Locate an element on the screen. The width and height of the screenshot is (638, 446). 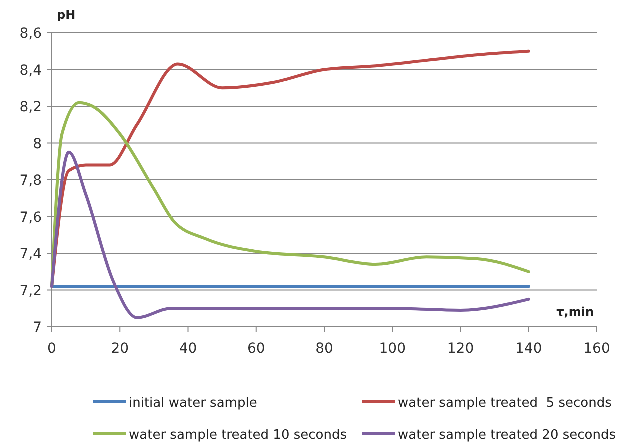
y-tick-label: 8,4 is located at coordinates (31, 70).